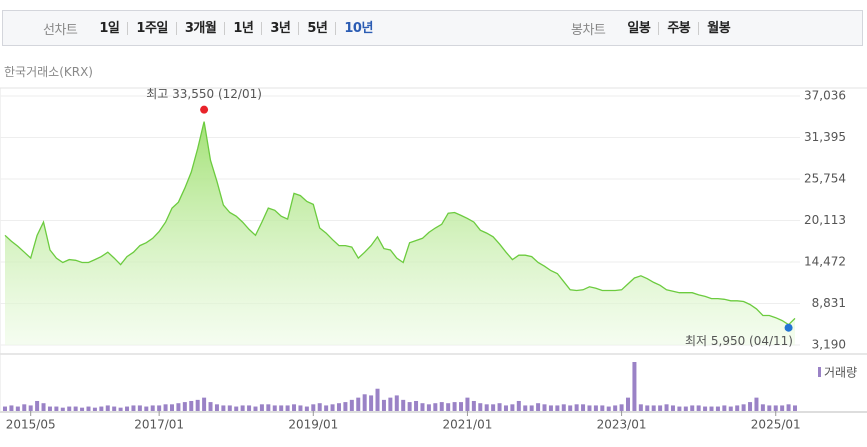 This screenshot has width=867, height=447. What do you see at coordinates (829, 345) in the screenshot?
I see `y-tick-label: 3,190` at bounding box center [829, 345].